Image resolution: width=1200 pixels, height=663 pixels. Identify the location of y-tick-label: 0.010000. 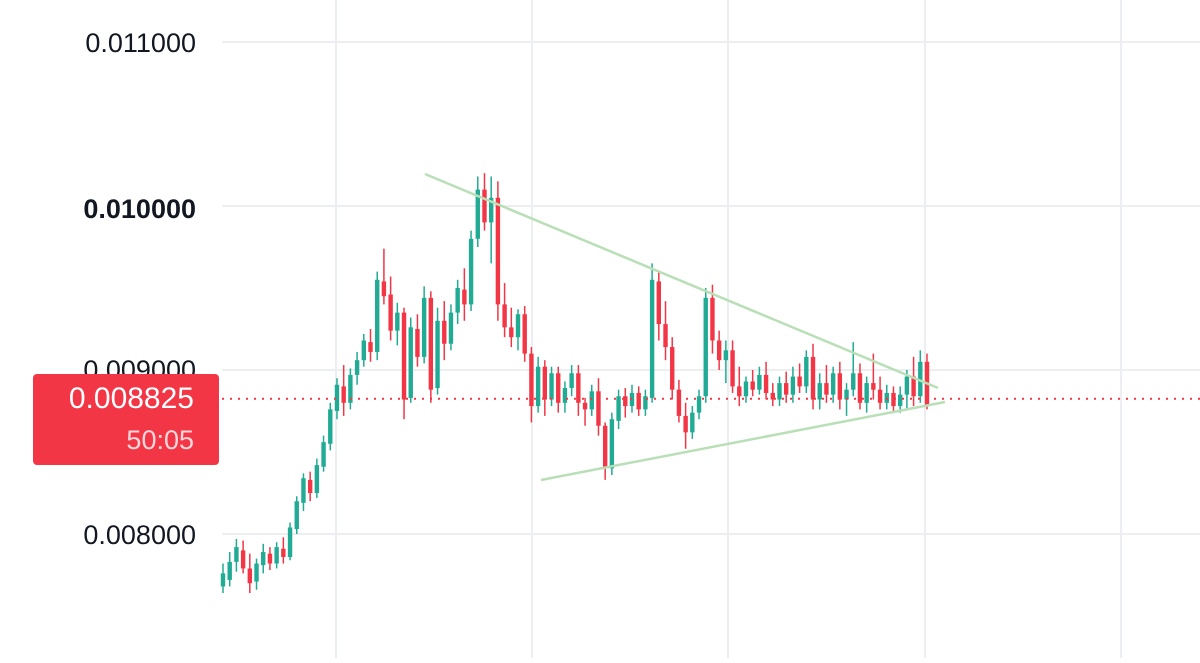
(139, 209).